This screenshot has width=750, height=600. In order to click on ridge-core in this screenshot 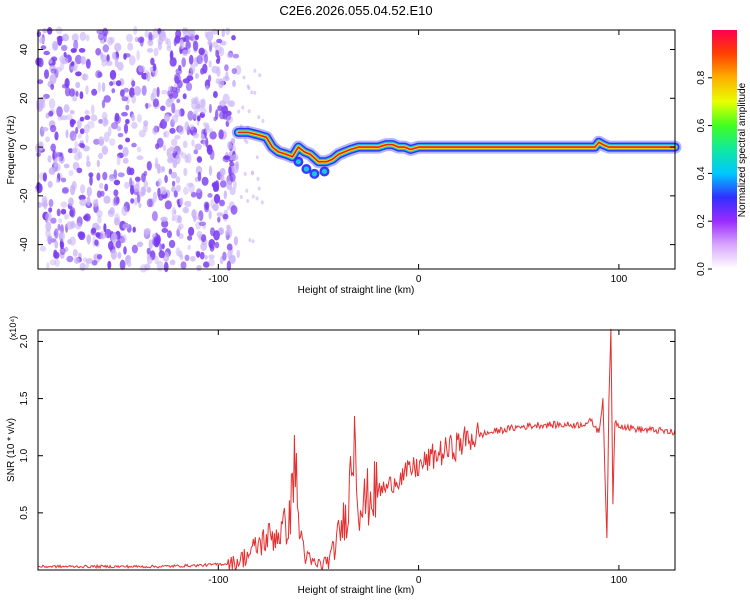, I will do `click(456, 147)`.